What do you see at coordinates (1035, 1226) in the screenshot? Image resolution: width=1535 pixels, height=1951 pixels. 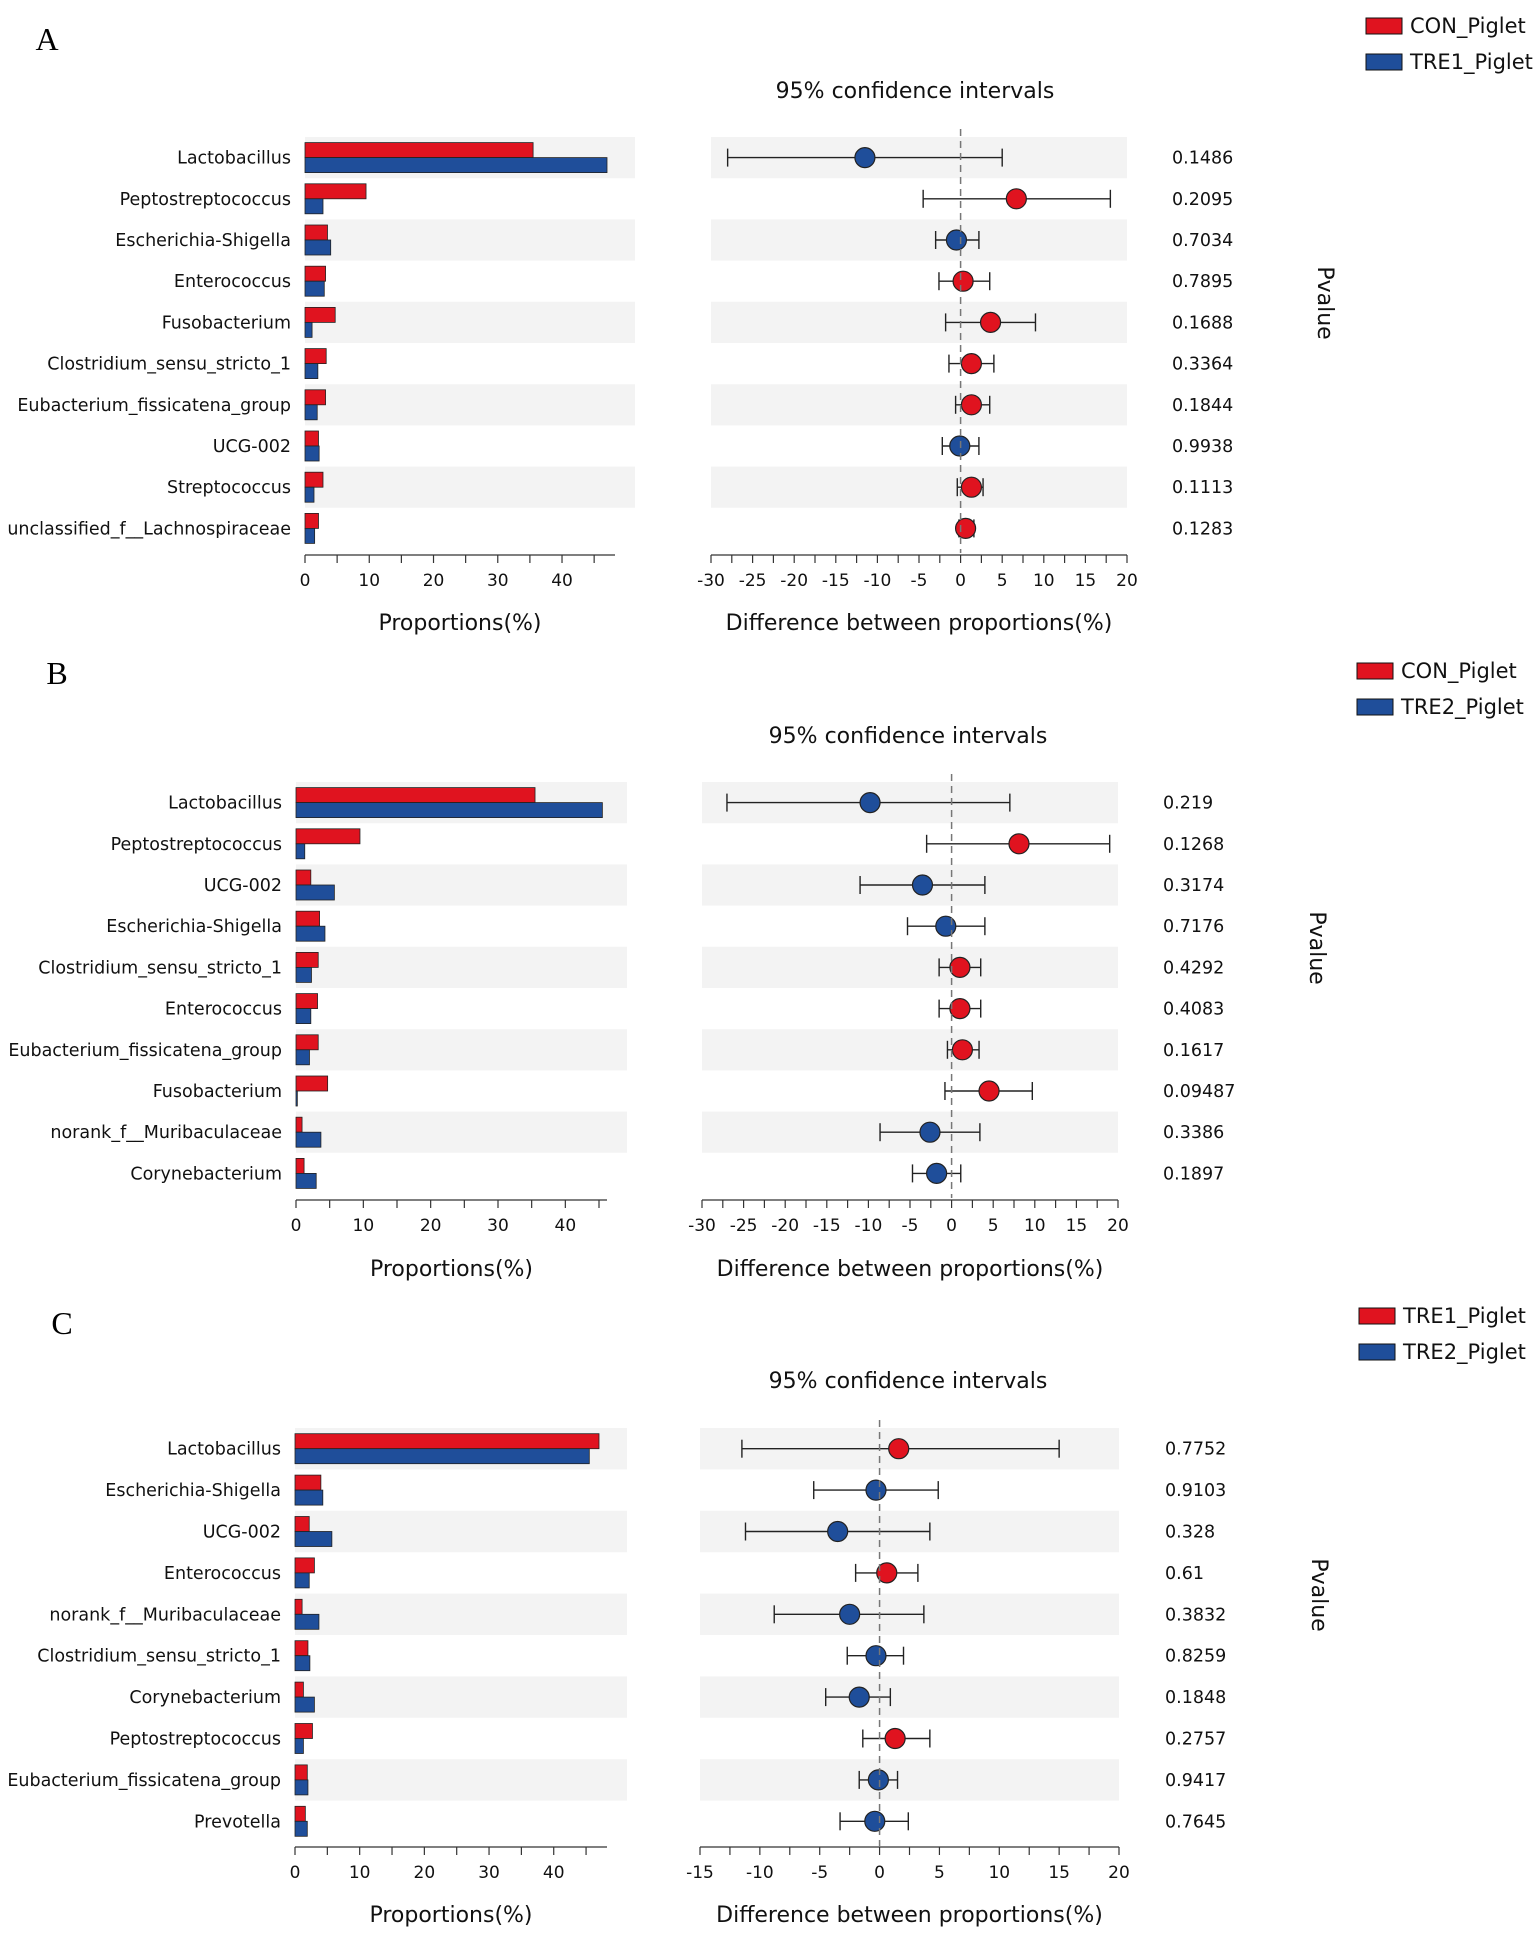 I see `right-tick-label: 10` at bounding box center [1035, 1226].